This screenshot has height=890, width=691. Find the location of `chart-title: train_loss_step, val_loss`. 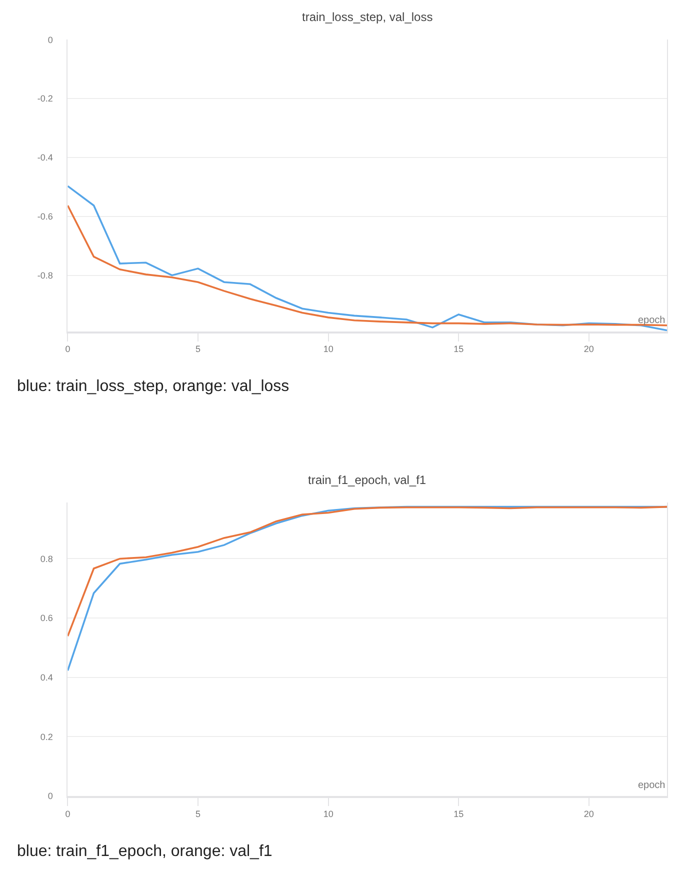

chart-title: train_loss_step, val_loss is located at coordinates (367, 17).